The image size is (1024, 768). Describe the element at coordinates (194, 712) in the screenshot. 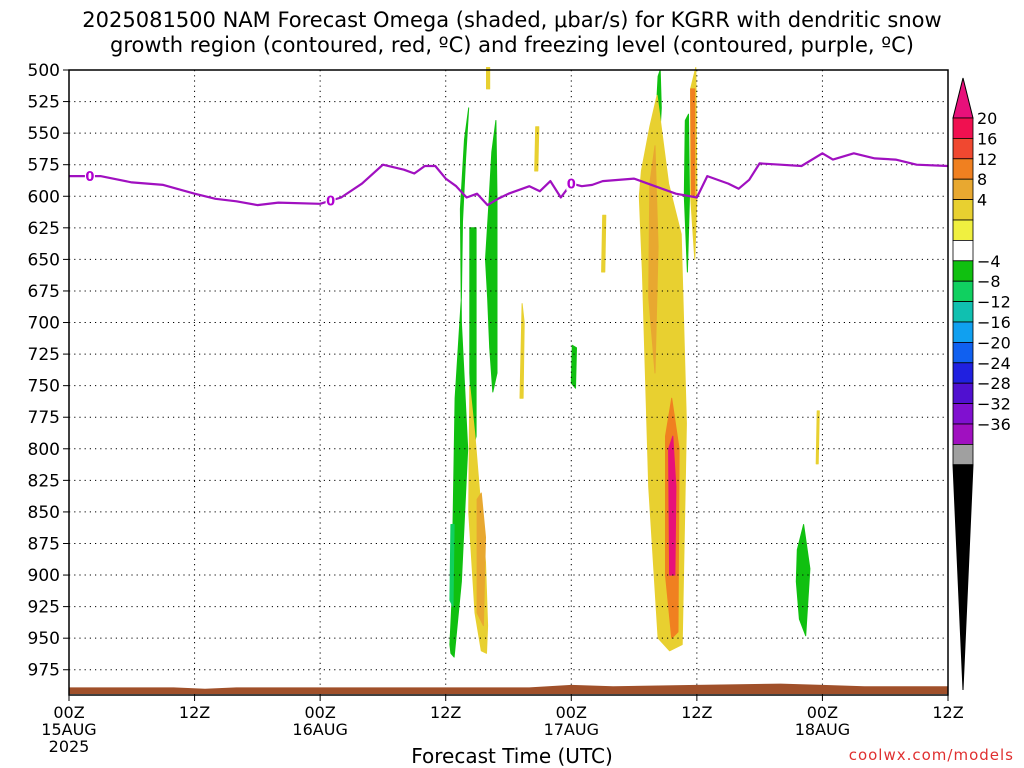

I see `x-tick-12-0: 12Z` at that location.